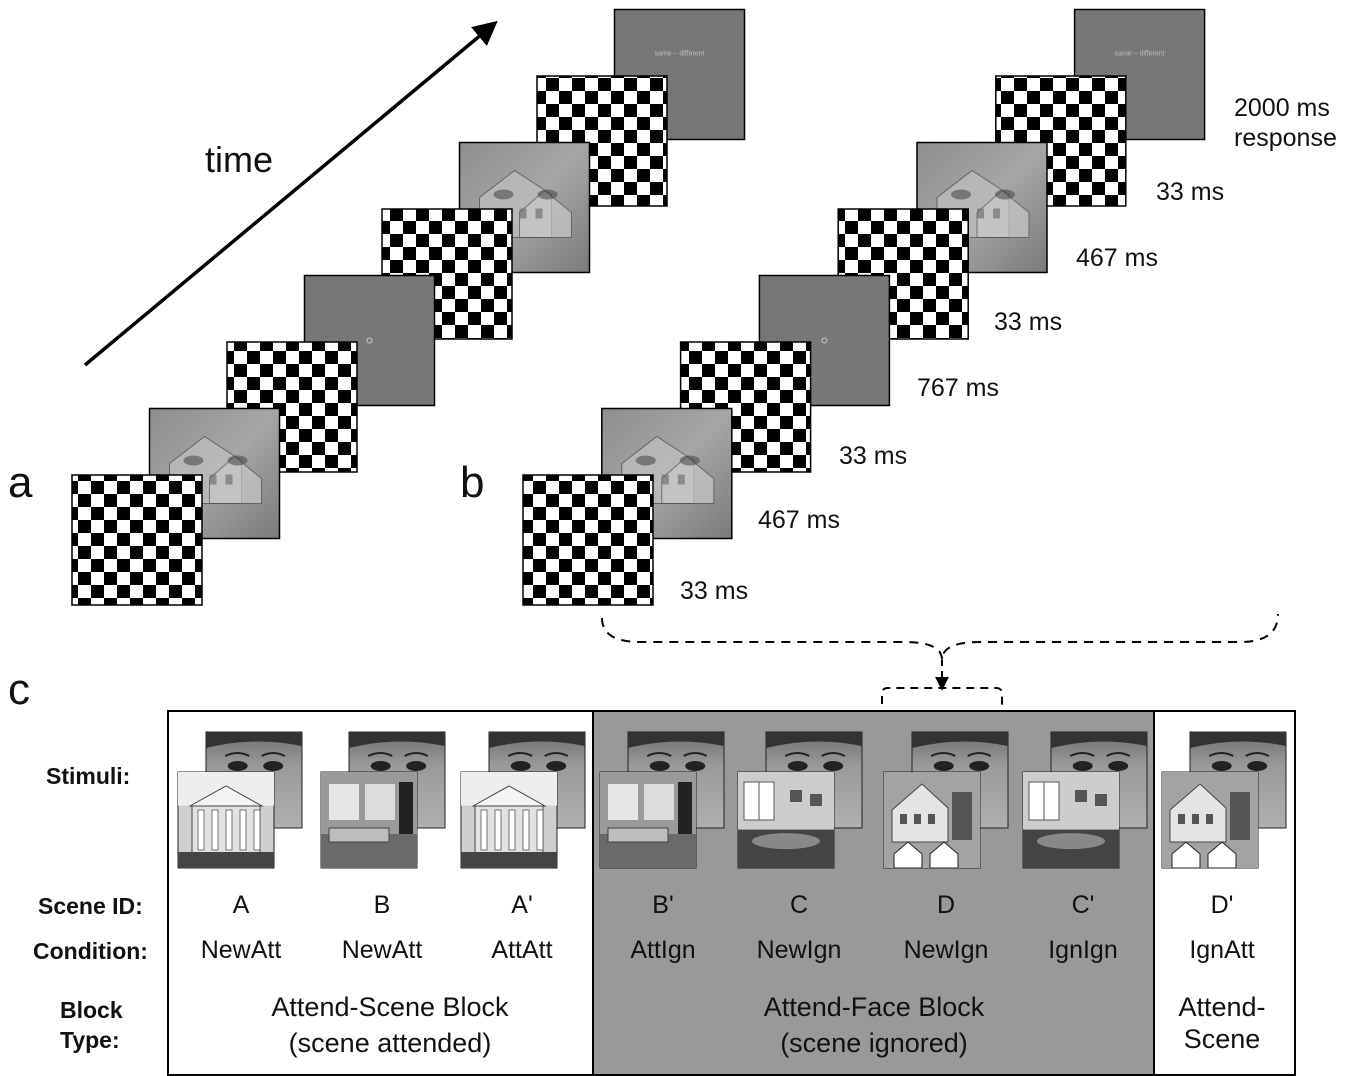  Describe the element at coordinates (90, 1040) in the screenshot. I see `row-header-type: Type:` at that location.